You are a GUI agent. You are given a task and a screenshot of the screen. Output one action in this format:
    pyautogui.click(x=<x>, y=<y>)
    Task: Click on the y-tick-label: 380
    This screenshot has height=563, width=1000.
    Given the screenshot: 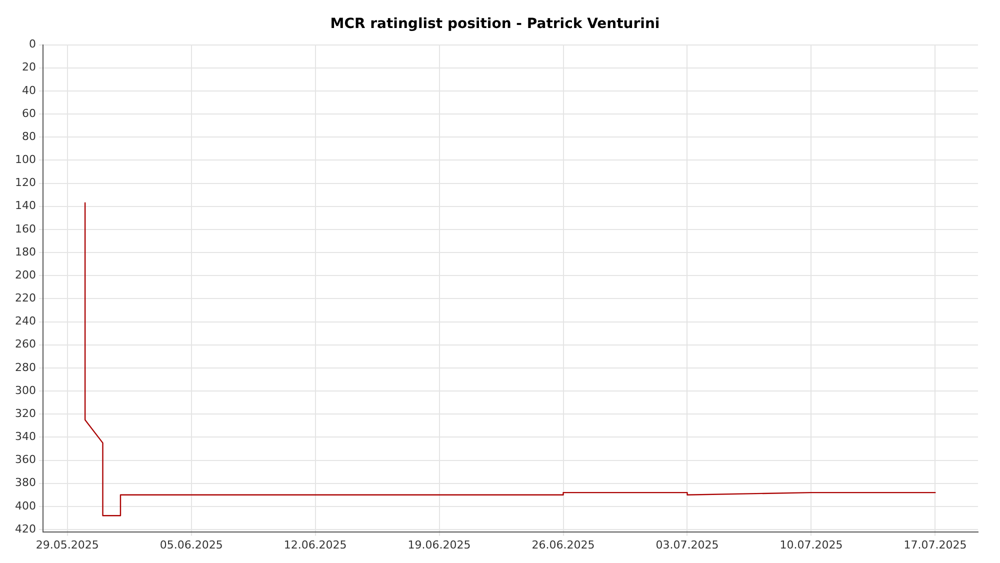 What is the action you would take?
    pyautogui.click(x=25, y=483)
    